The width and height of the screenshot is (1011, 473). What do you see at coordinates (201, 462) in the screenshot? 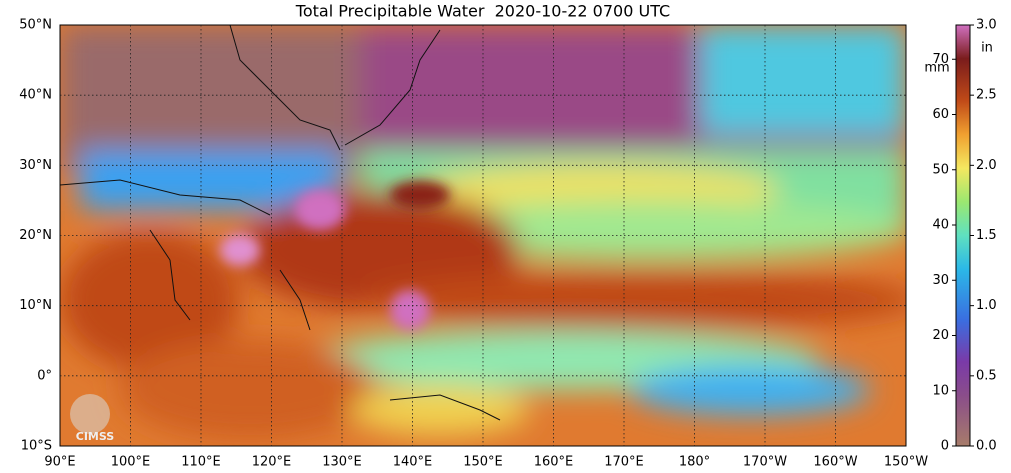
I see `lon-label: 110°E` at bounding box center [201, 462].